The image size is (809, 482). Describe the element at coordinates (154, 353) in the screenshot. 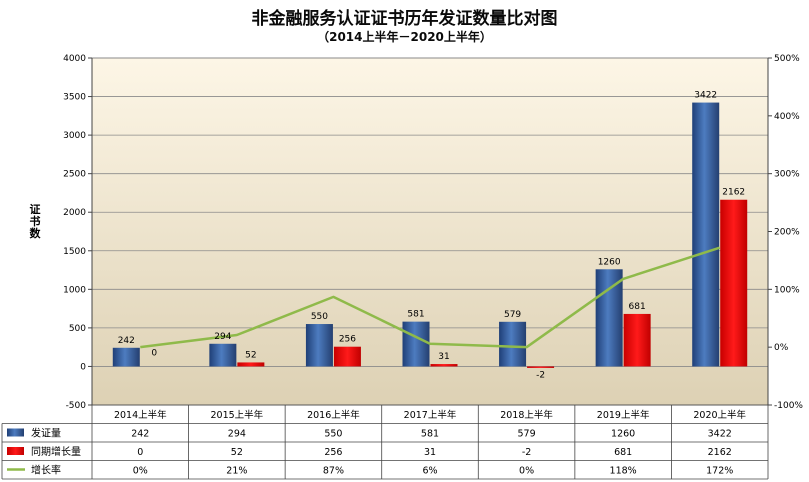

I see `data-label-growth: 0` at that location.